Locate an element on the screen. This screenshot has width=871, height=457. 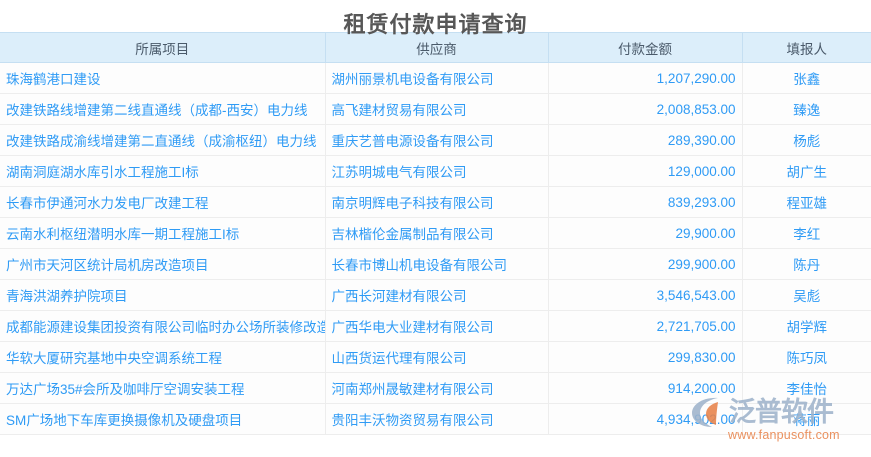
cell-amount: 289,390.00 is located at coordinates (645, 140).